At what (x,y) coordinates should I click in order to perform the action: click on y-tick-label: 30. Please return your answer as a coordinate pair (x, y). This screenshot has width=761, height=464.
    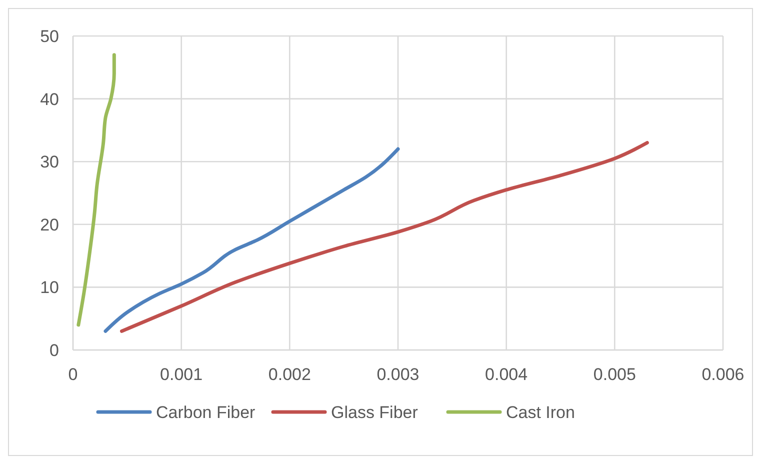
    Looking at the image, I should click on (49, 162).